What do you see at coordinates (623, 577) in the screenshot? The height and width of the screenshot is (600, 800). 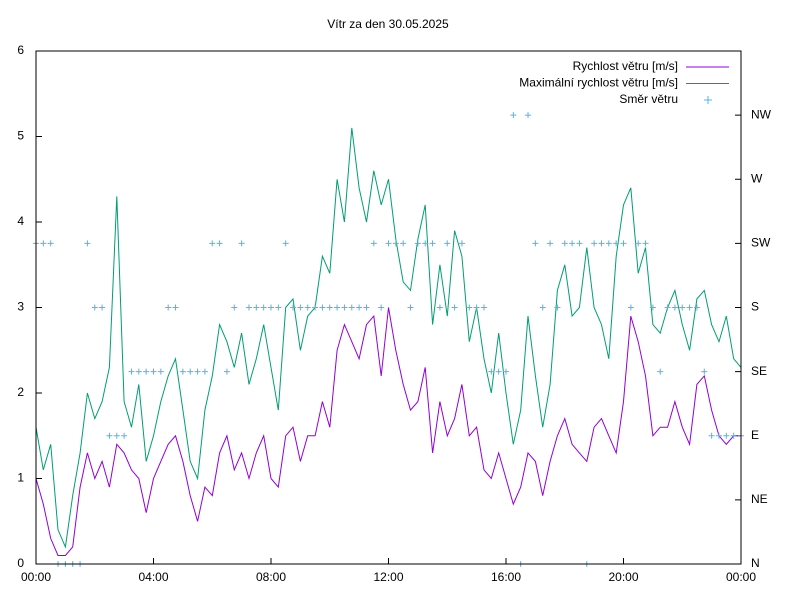 I see `x-tick-label: 20:00` at bounding box center [623, 577].